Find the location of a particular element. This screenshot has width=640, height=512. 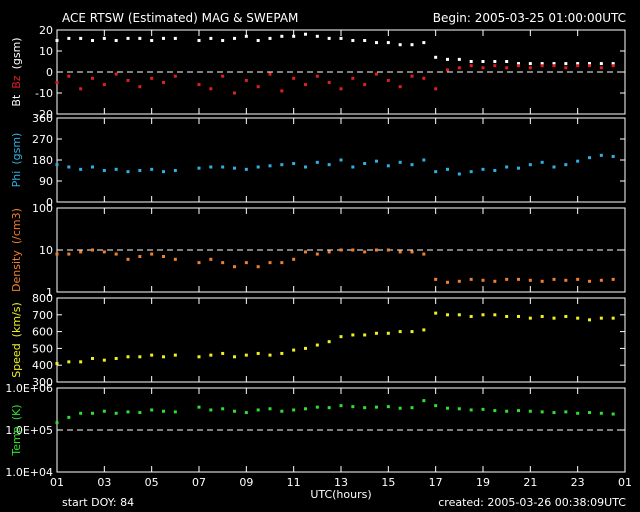

y-tick-label: 1 is located at coordinates (49, 292).